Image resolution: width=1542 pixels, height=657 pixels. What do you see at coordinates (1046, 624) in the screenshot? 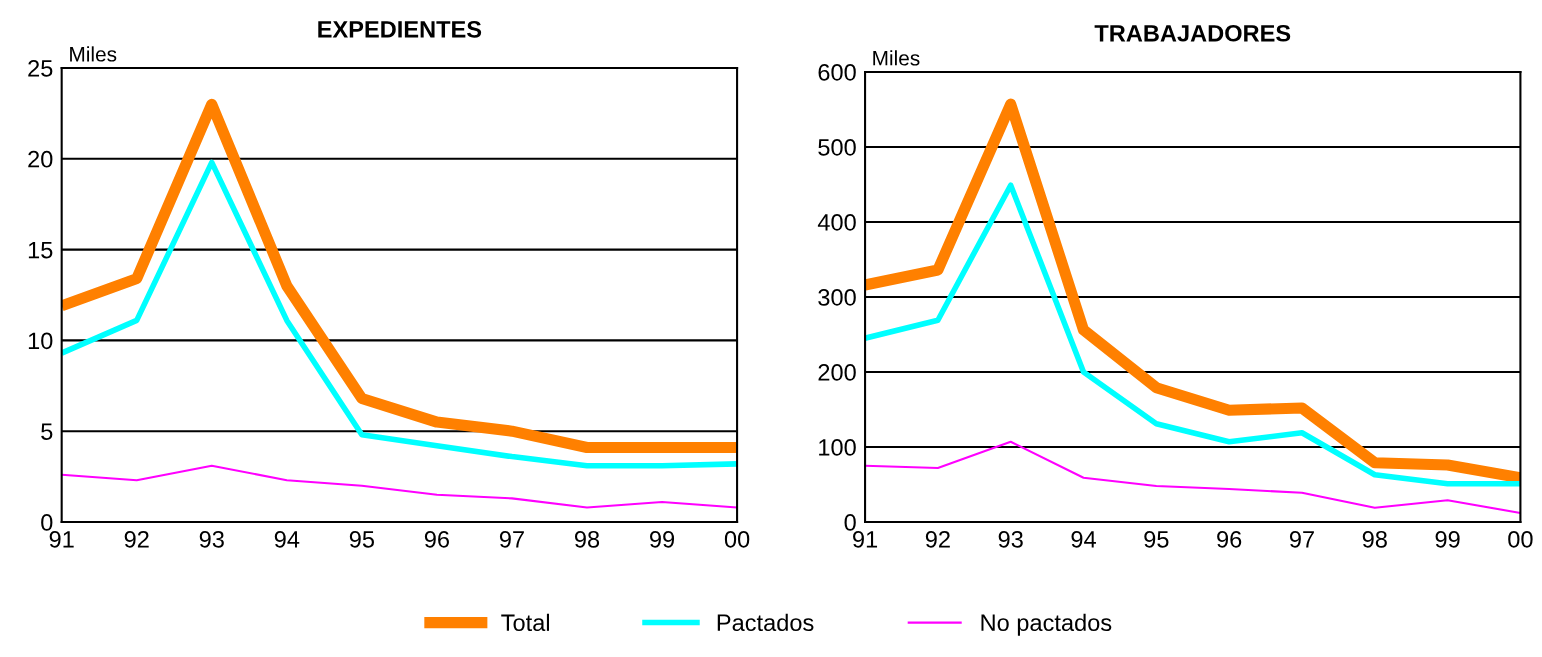
I see `legend-label: No pactados` at bounding box center [1046, 624].